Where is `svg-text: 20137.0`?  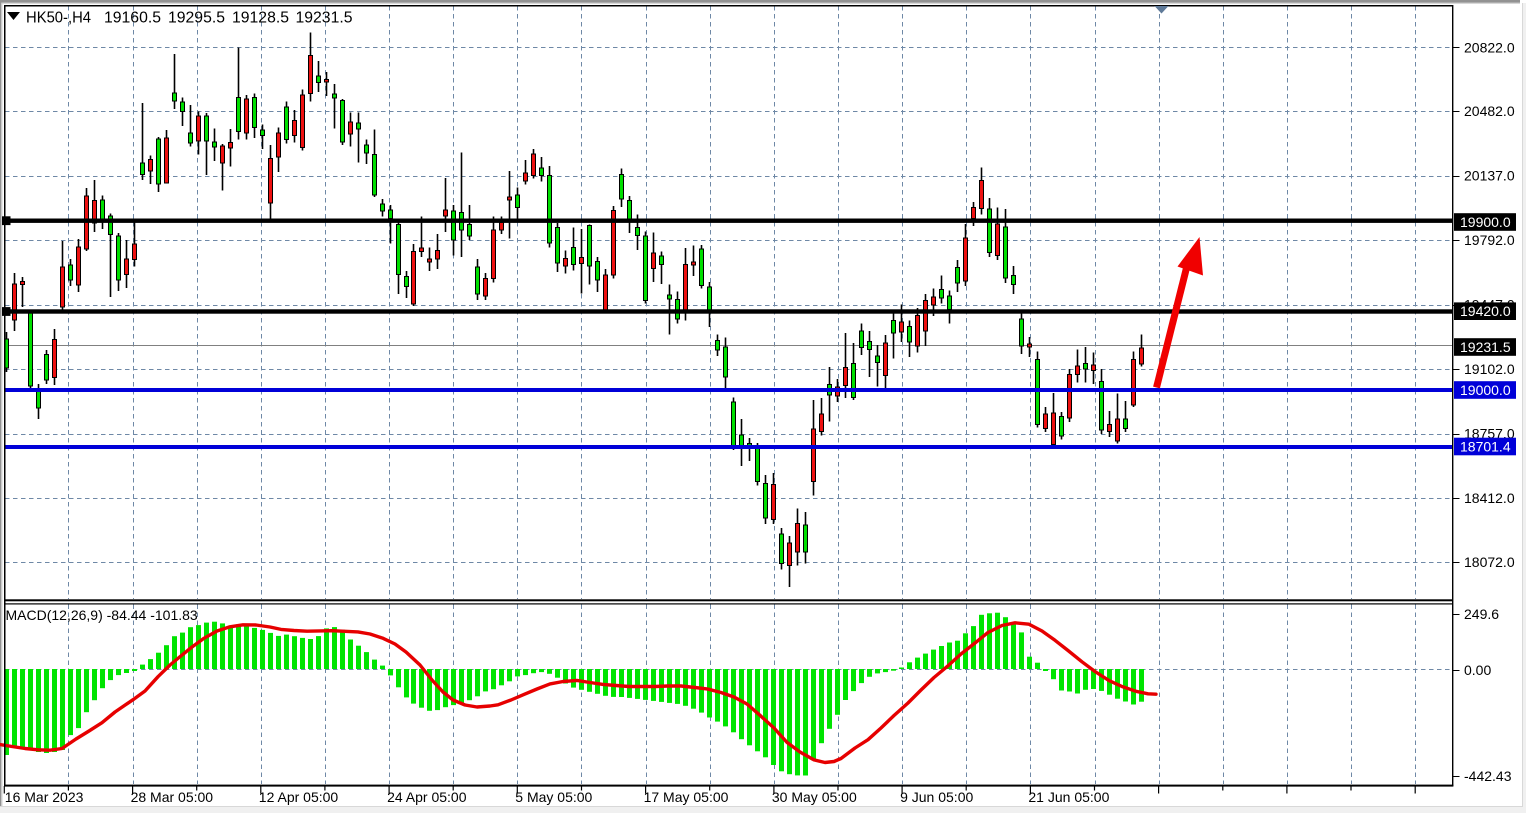 svg-text: 20137.0 is located at coordinates (1489, 176).